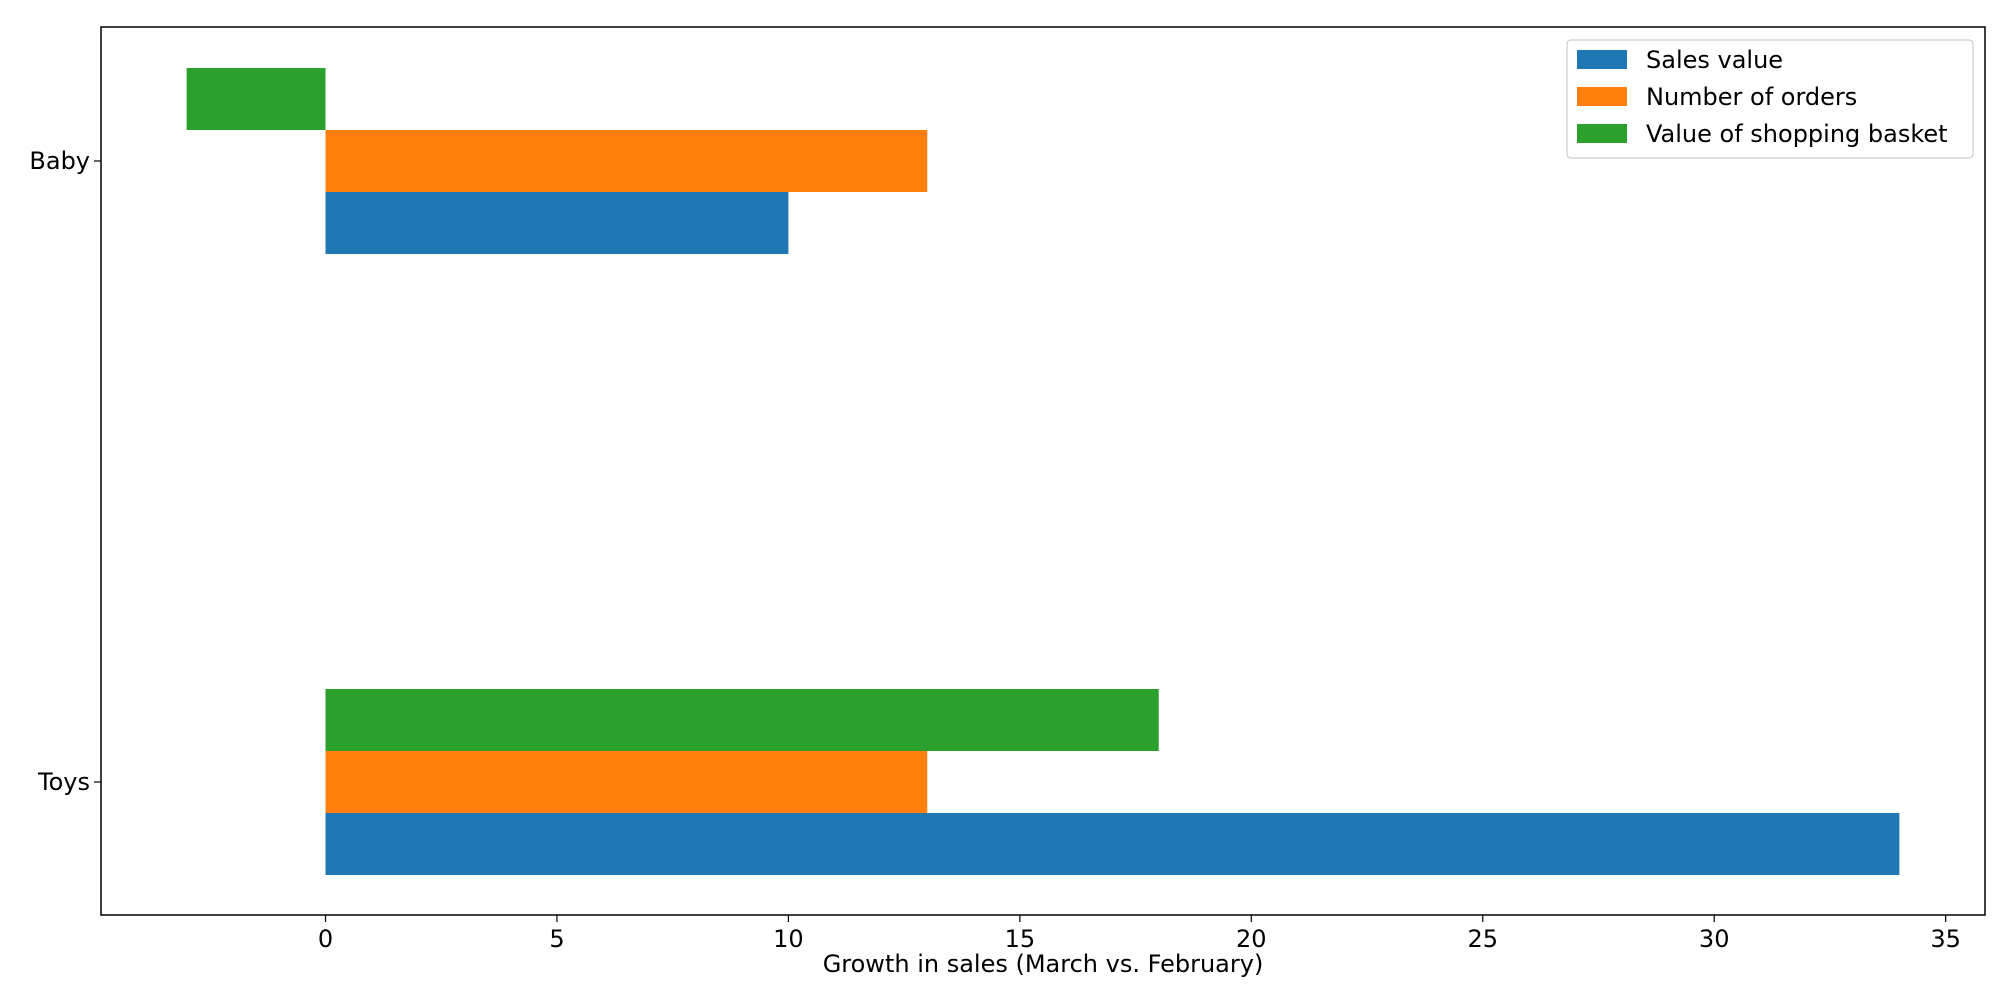 The image size is (2000, 1000). I want to click on x-tick-label: 10, so click(788, 939).